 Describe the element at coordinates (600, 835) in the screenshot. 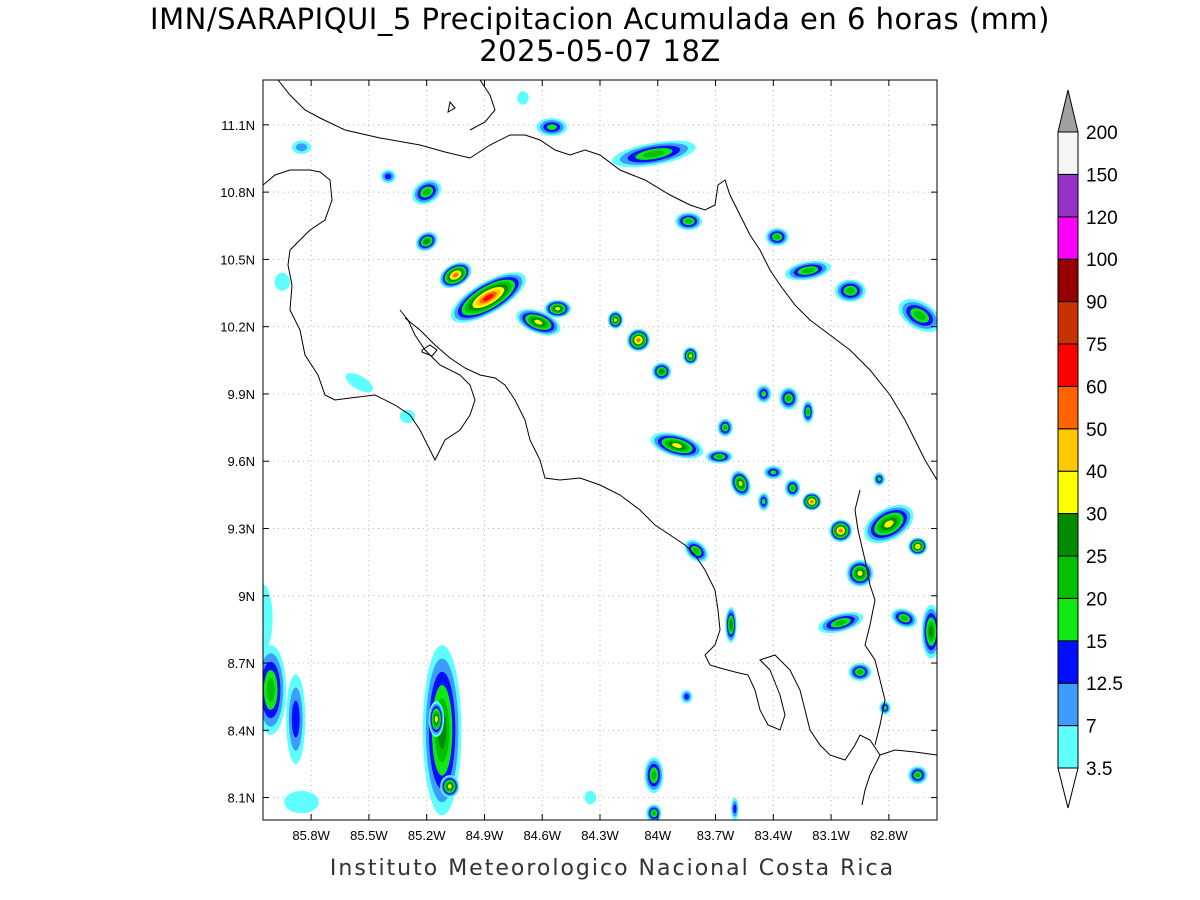

I see `lon-tick-label: 84.3W` at that location.